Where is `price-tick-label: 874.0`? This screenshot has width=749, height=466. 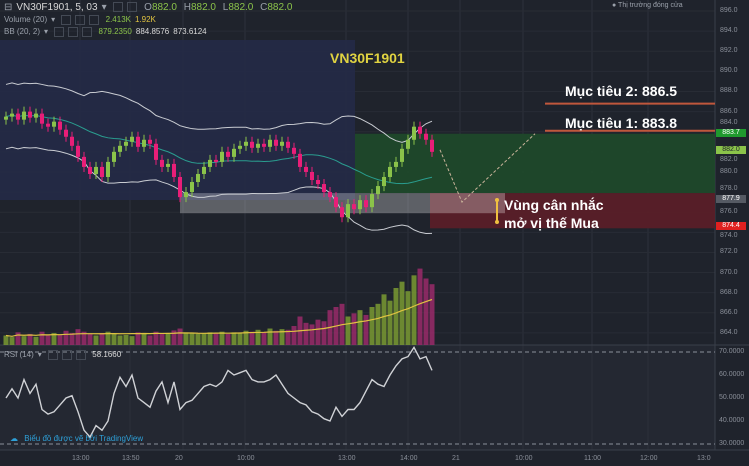
price-tick-label: 874.0 is located at coordinates (729, 235).